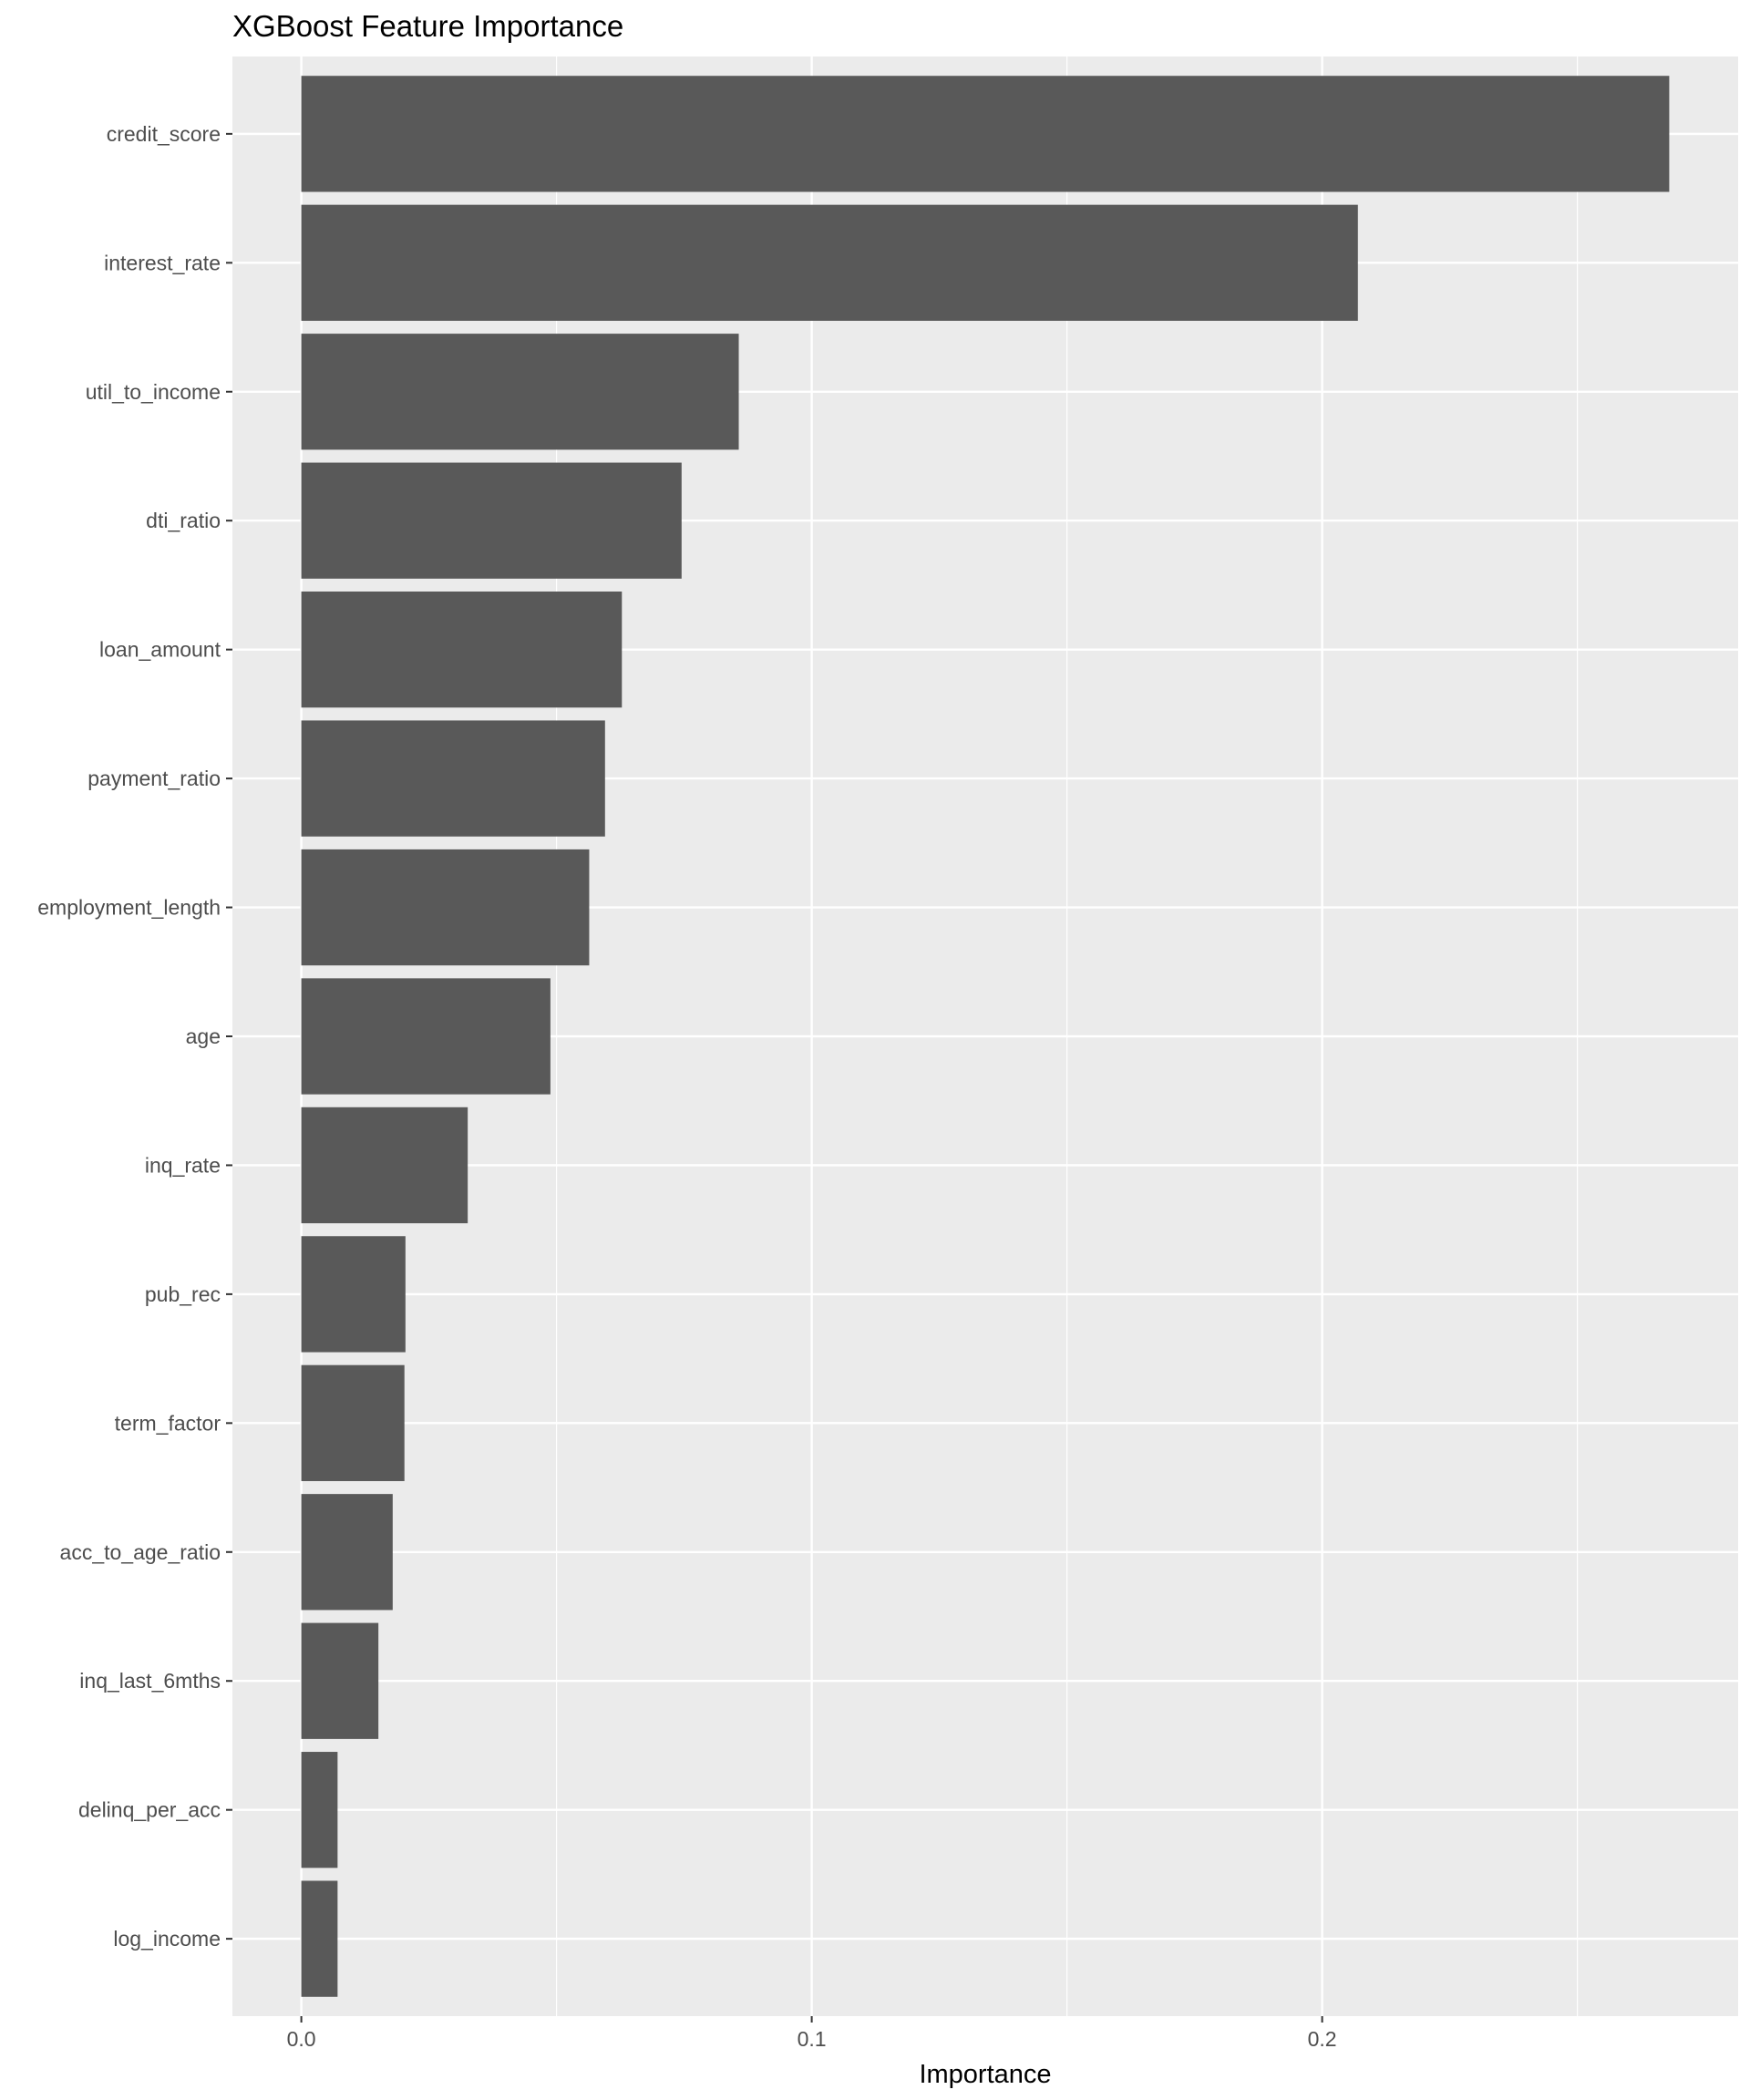  Describe the element at coordinates (167, 1939) in the screenshot. I see `y-tick-label: log_income` at that location.